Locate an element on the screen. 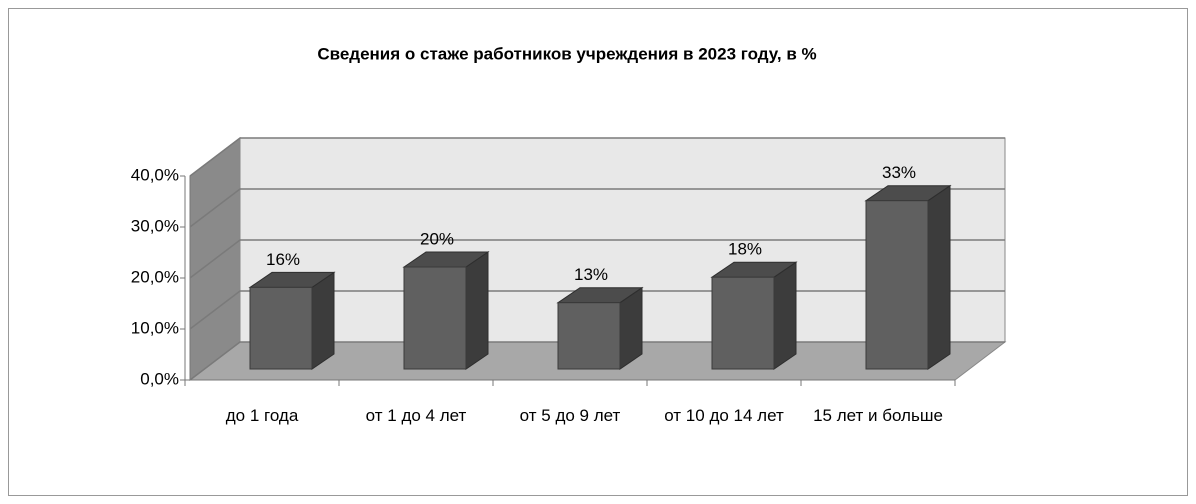 The image size is (1196, 504). y-tick-label: 10,0% is located at coordinates (155, 327).